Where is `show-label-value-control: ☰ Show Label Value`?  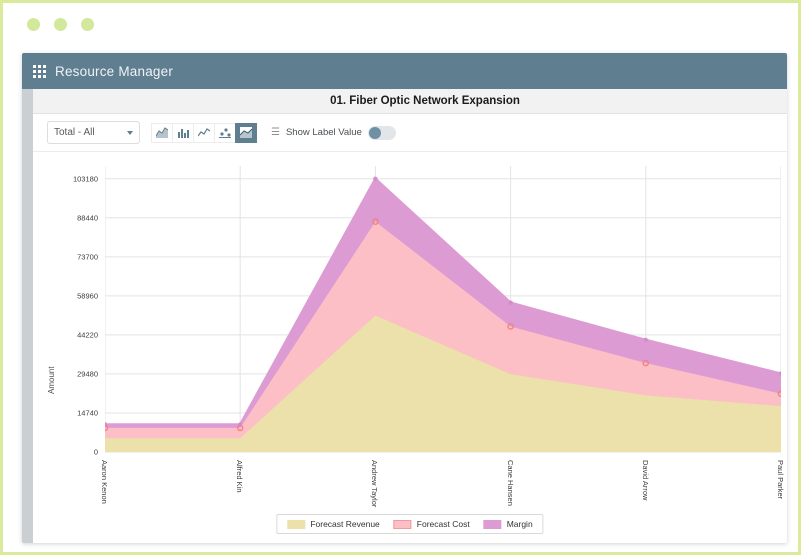
show-label-value-control: ☰ Show Label Value is located at coordinates (333, 132).